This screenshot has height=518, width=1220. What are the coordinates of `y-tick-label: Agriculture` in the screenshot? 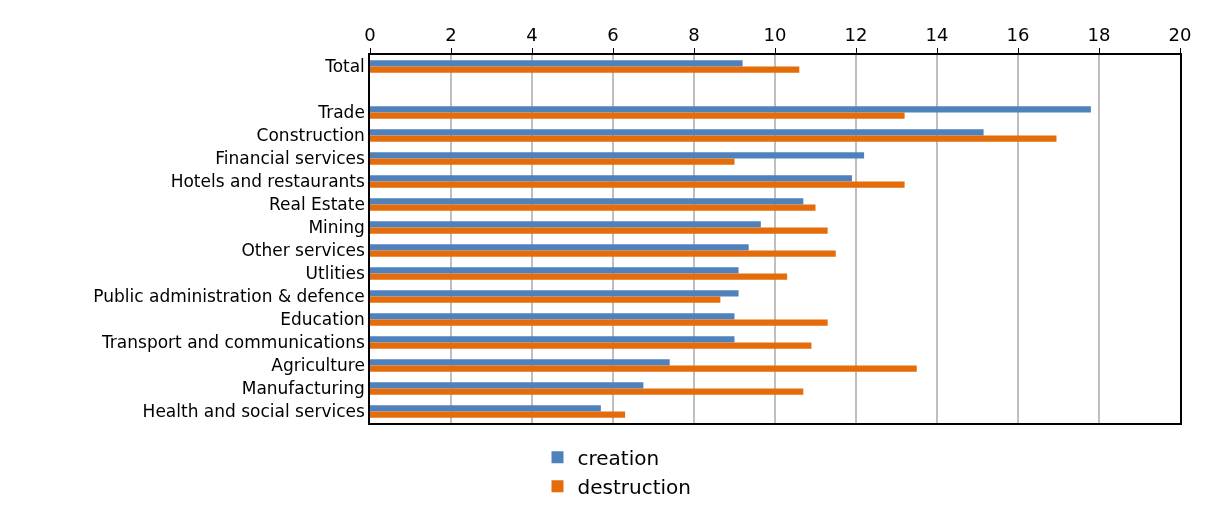 It's located at (318, 365).